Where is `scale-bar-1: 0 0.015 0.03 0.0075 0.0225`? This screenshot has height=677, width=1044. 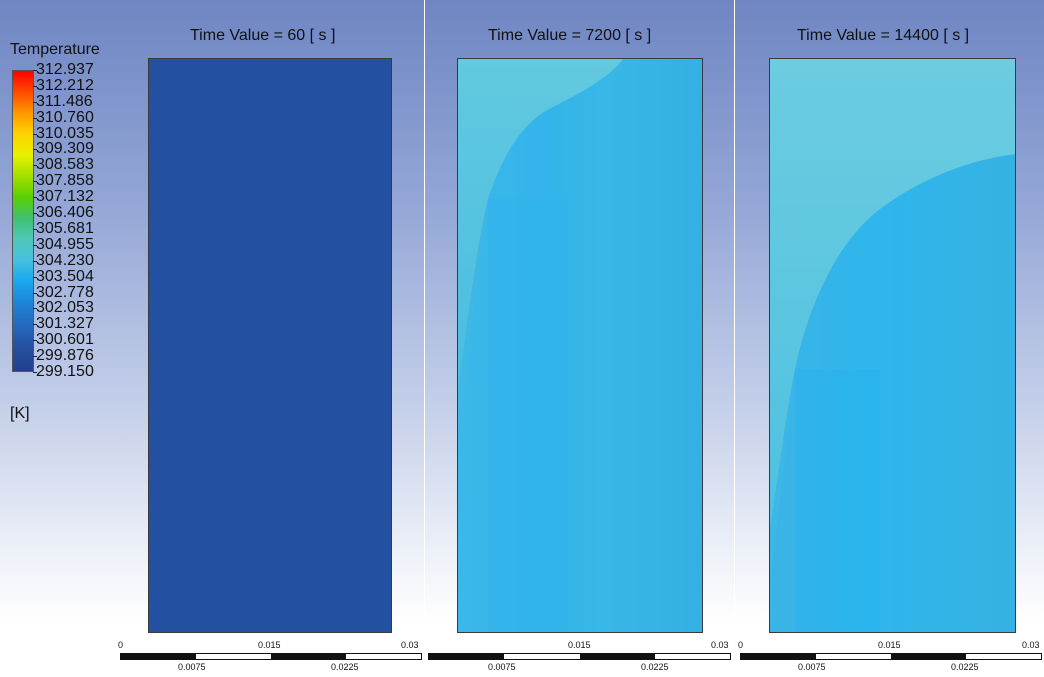 scale-bar-1: 0 0.015 0.03 0.0075 0.0225 is located at coordinates (273, 658).